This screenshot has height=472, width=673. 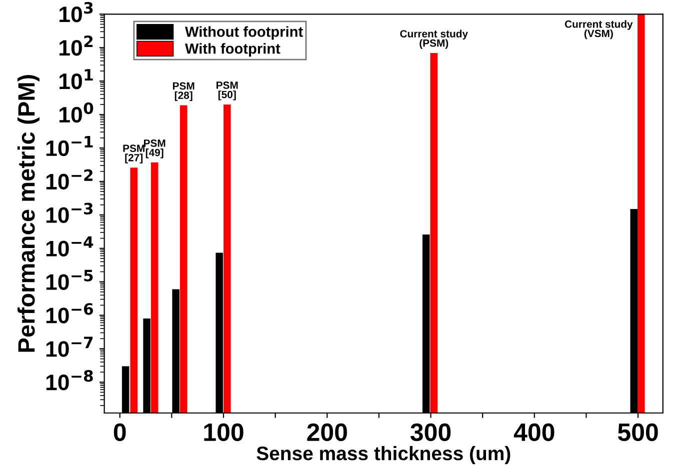 What do you see at coordinates (232, 50) in the screenshot?
I see `legend-label: With footprint` at bounding box center [232, 50].